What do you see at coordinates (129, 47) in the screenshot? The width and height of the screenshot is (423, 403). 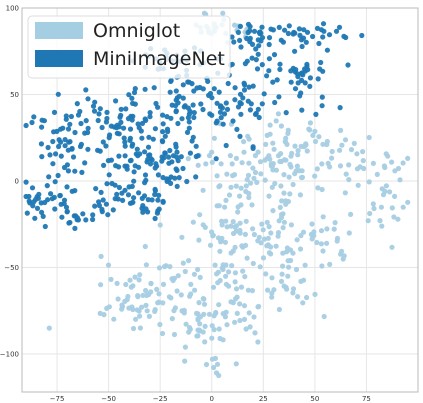 I see `legend: Omniglot MiniImageNet` at bounding box center [129, 47].